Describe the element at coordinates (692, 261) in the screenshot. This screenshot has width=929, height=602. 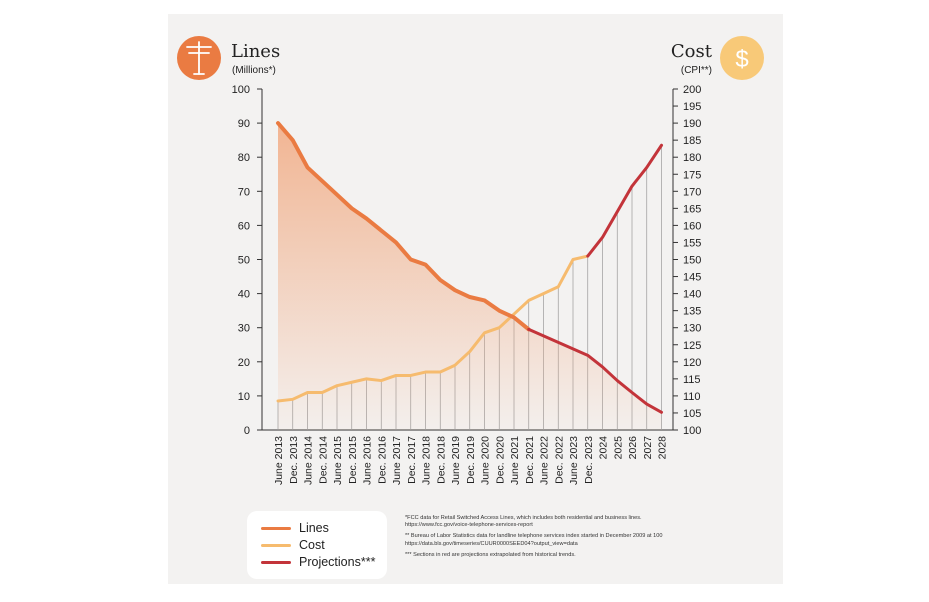
I see `right-tick-label: 150` at that location.